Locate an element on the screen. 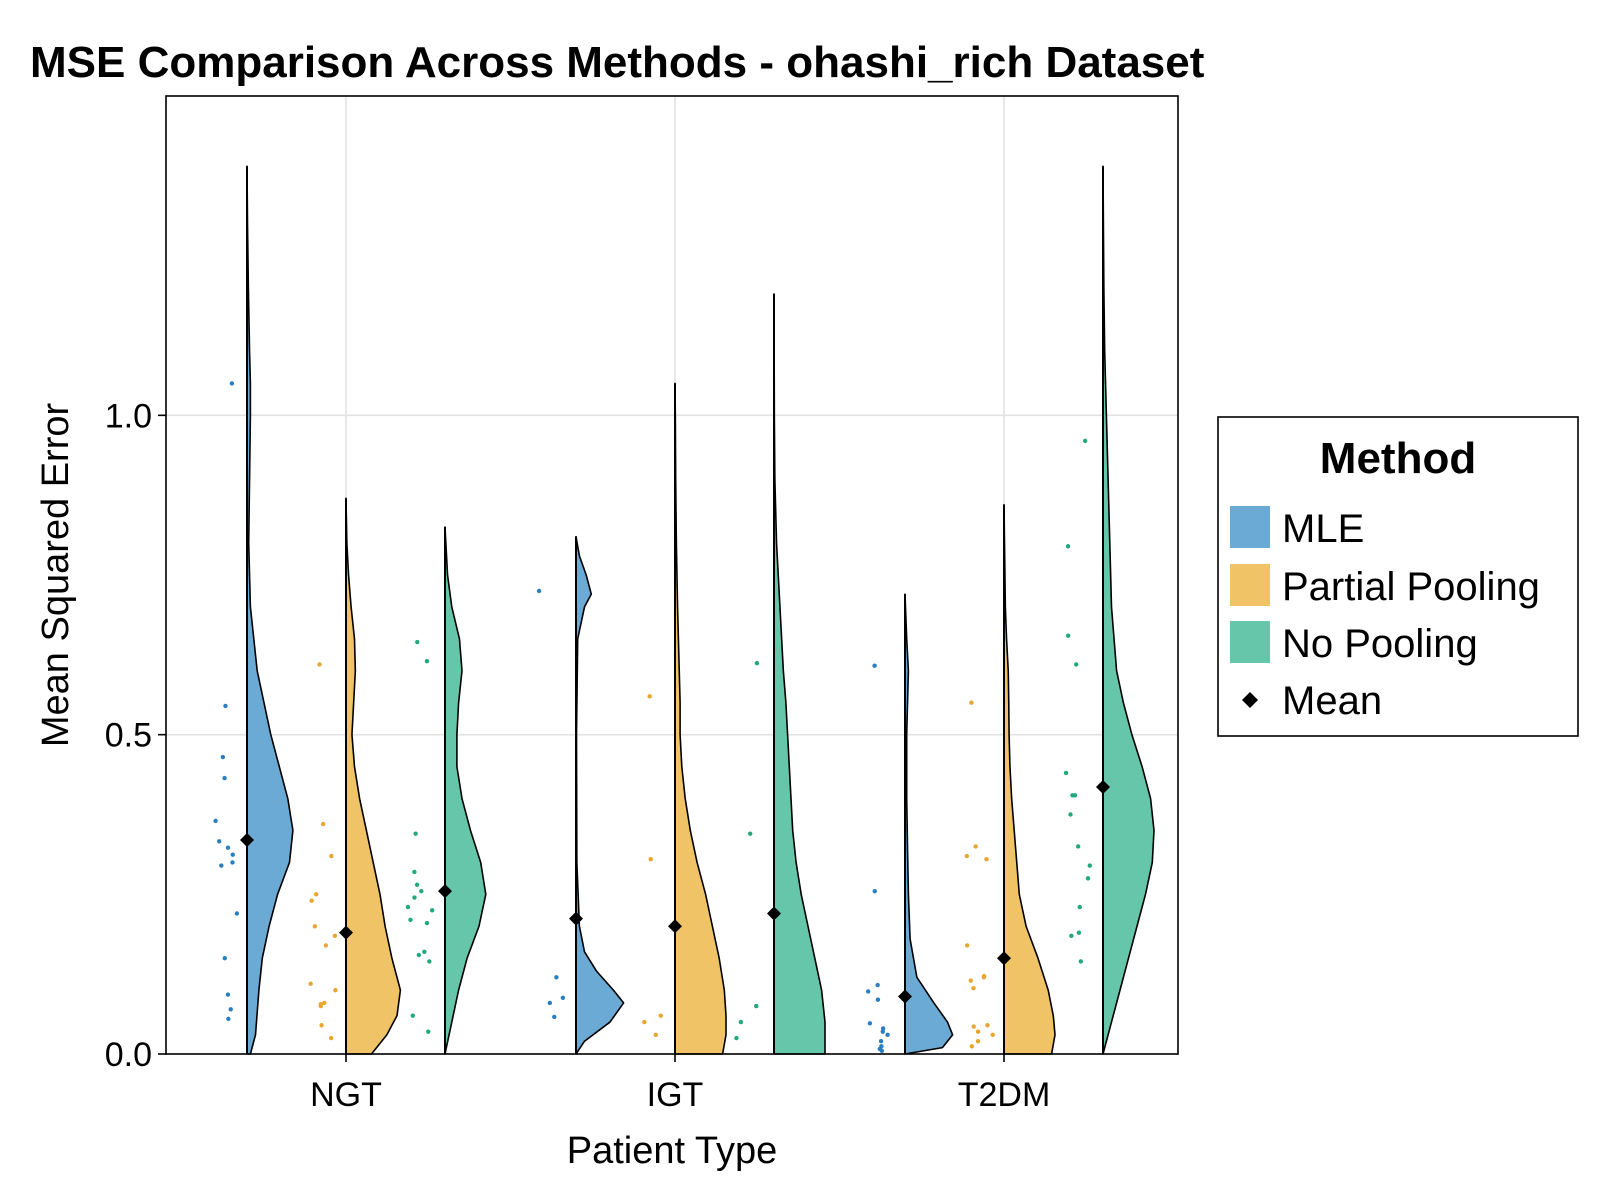 Image resolution: width=1600 pixels, height=1200 pixels. legend: Method MLE Partial Pooling No Pooling Mean is located at coordinates (1398, 576).